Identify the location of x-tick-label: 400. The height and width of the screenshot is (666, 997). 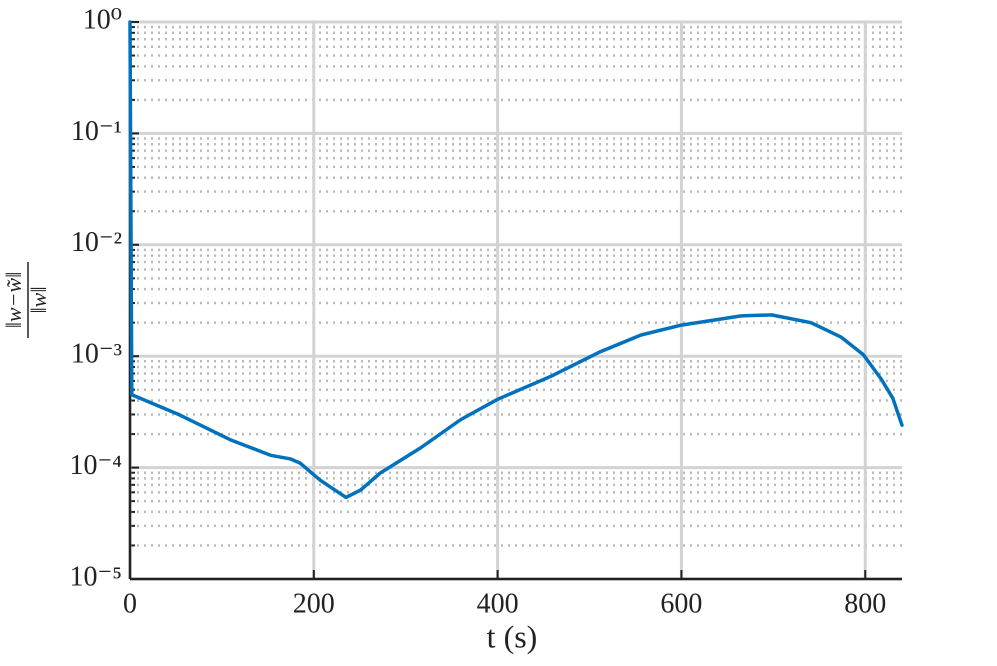
(498, 603).